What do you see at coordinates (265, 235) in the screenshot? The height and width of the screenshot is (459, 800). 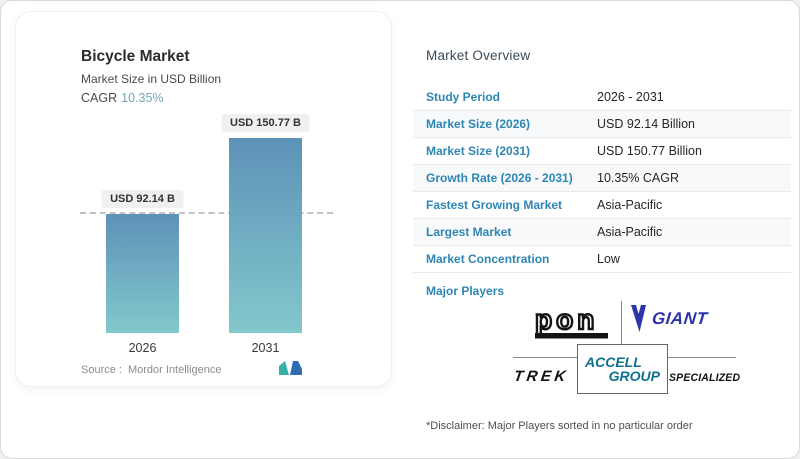 I see `bar-2031` at bounding box center [265, 235].